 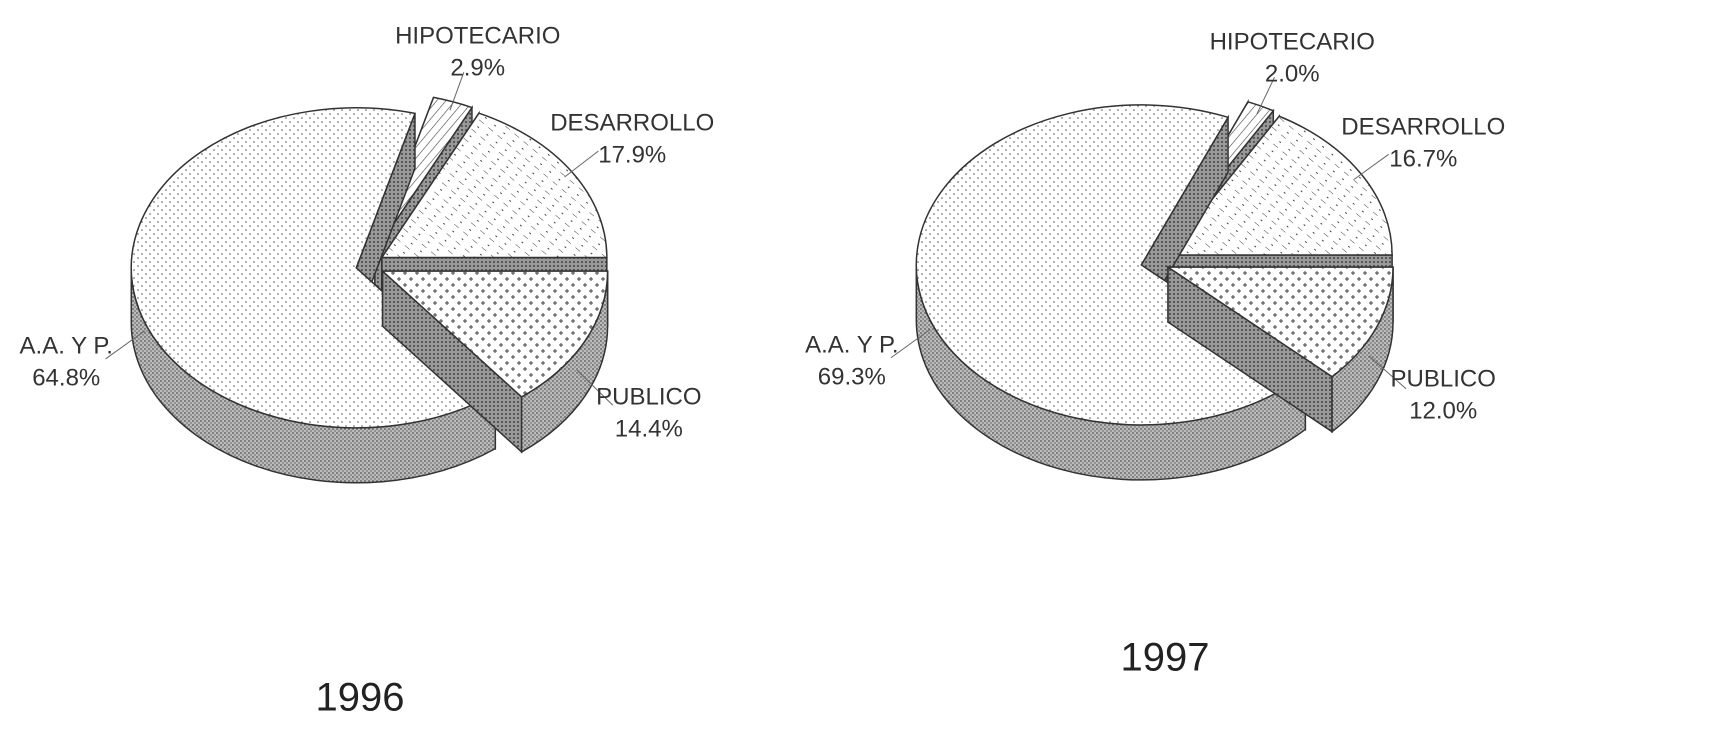 What do you see at coordinates (649, 428) in the screenshot?
I see `value-label: 14.4%` at bounding box center [649, 428].